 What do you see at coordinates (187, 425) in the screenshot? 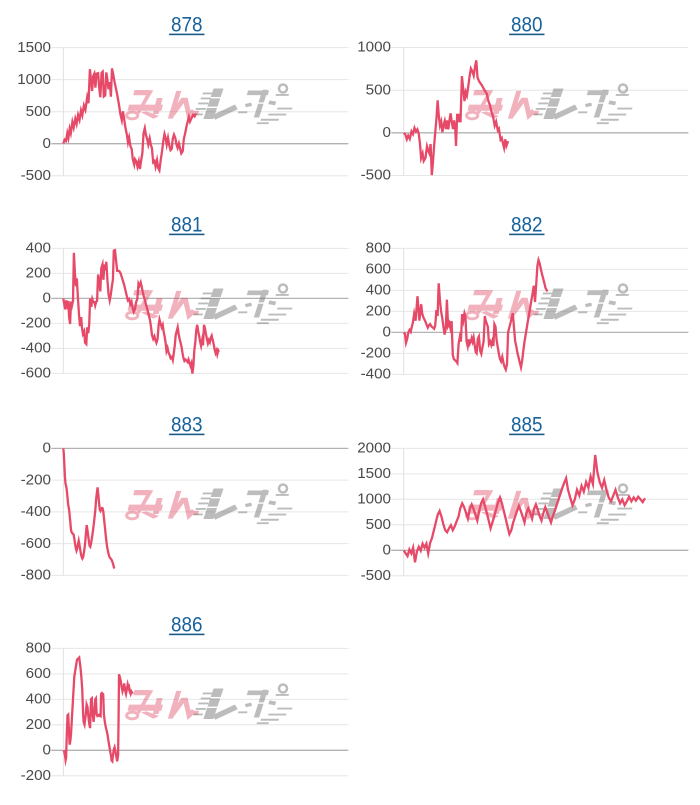
I see `svg-text: 883` at bounding box center [187, 425].